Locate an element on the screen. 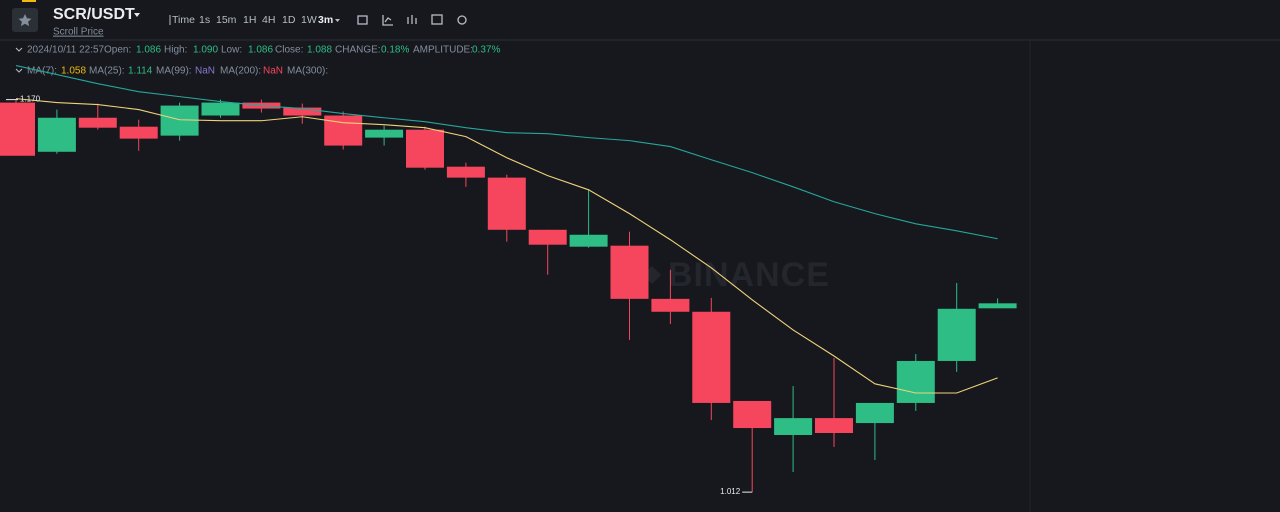  indicator-icon is located at coordinates (387, 20).